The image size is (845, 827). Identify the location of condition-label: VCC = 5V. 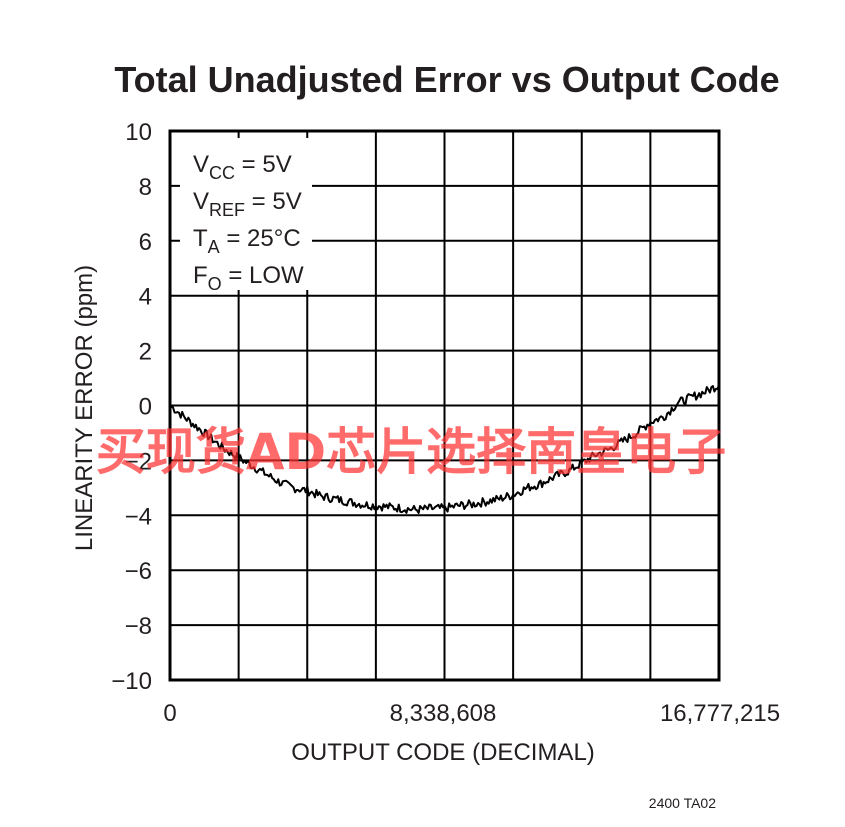
(242, 167).